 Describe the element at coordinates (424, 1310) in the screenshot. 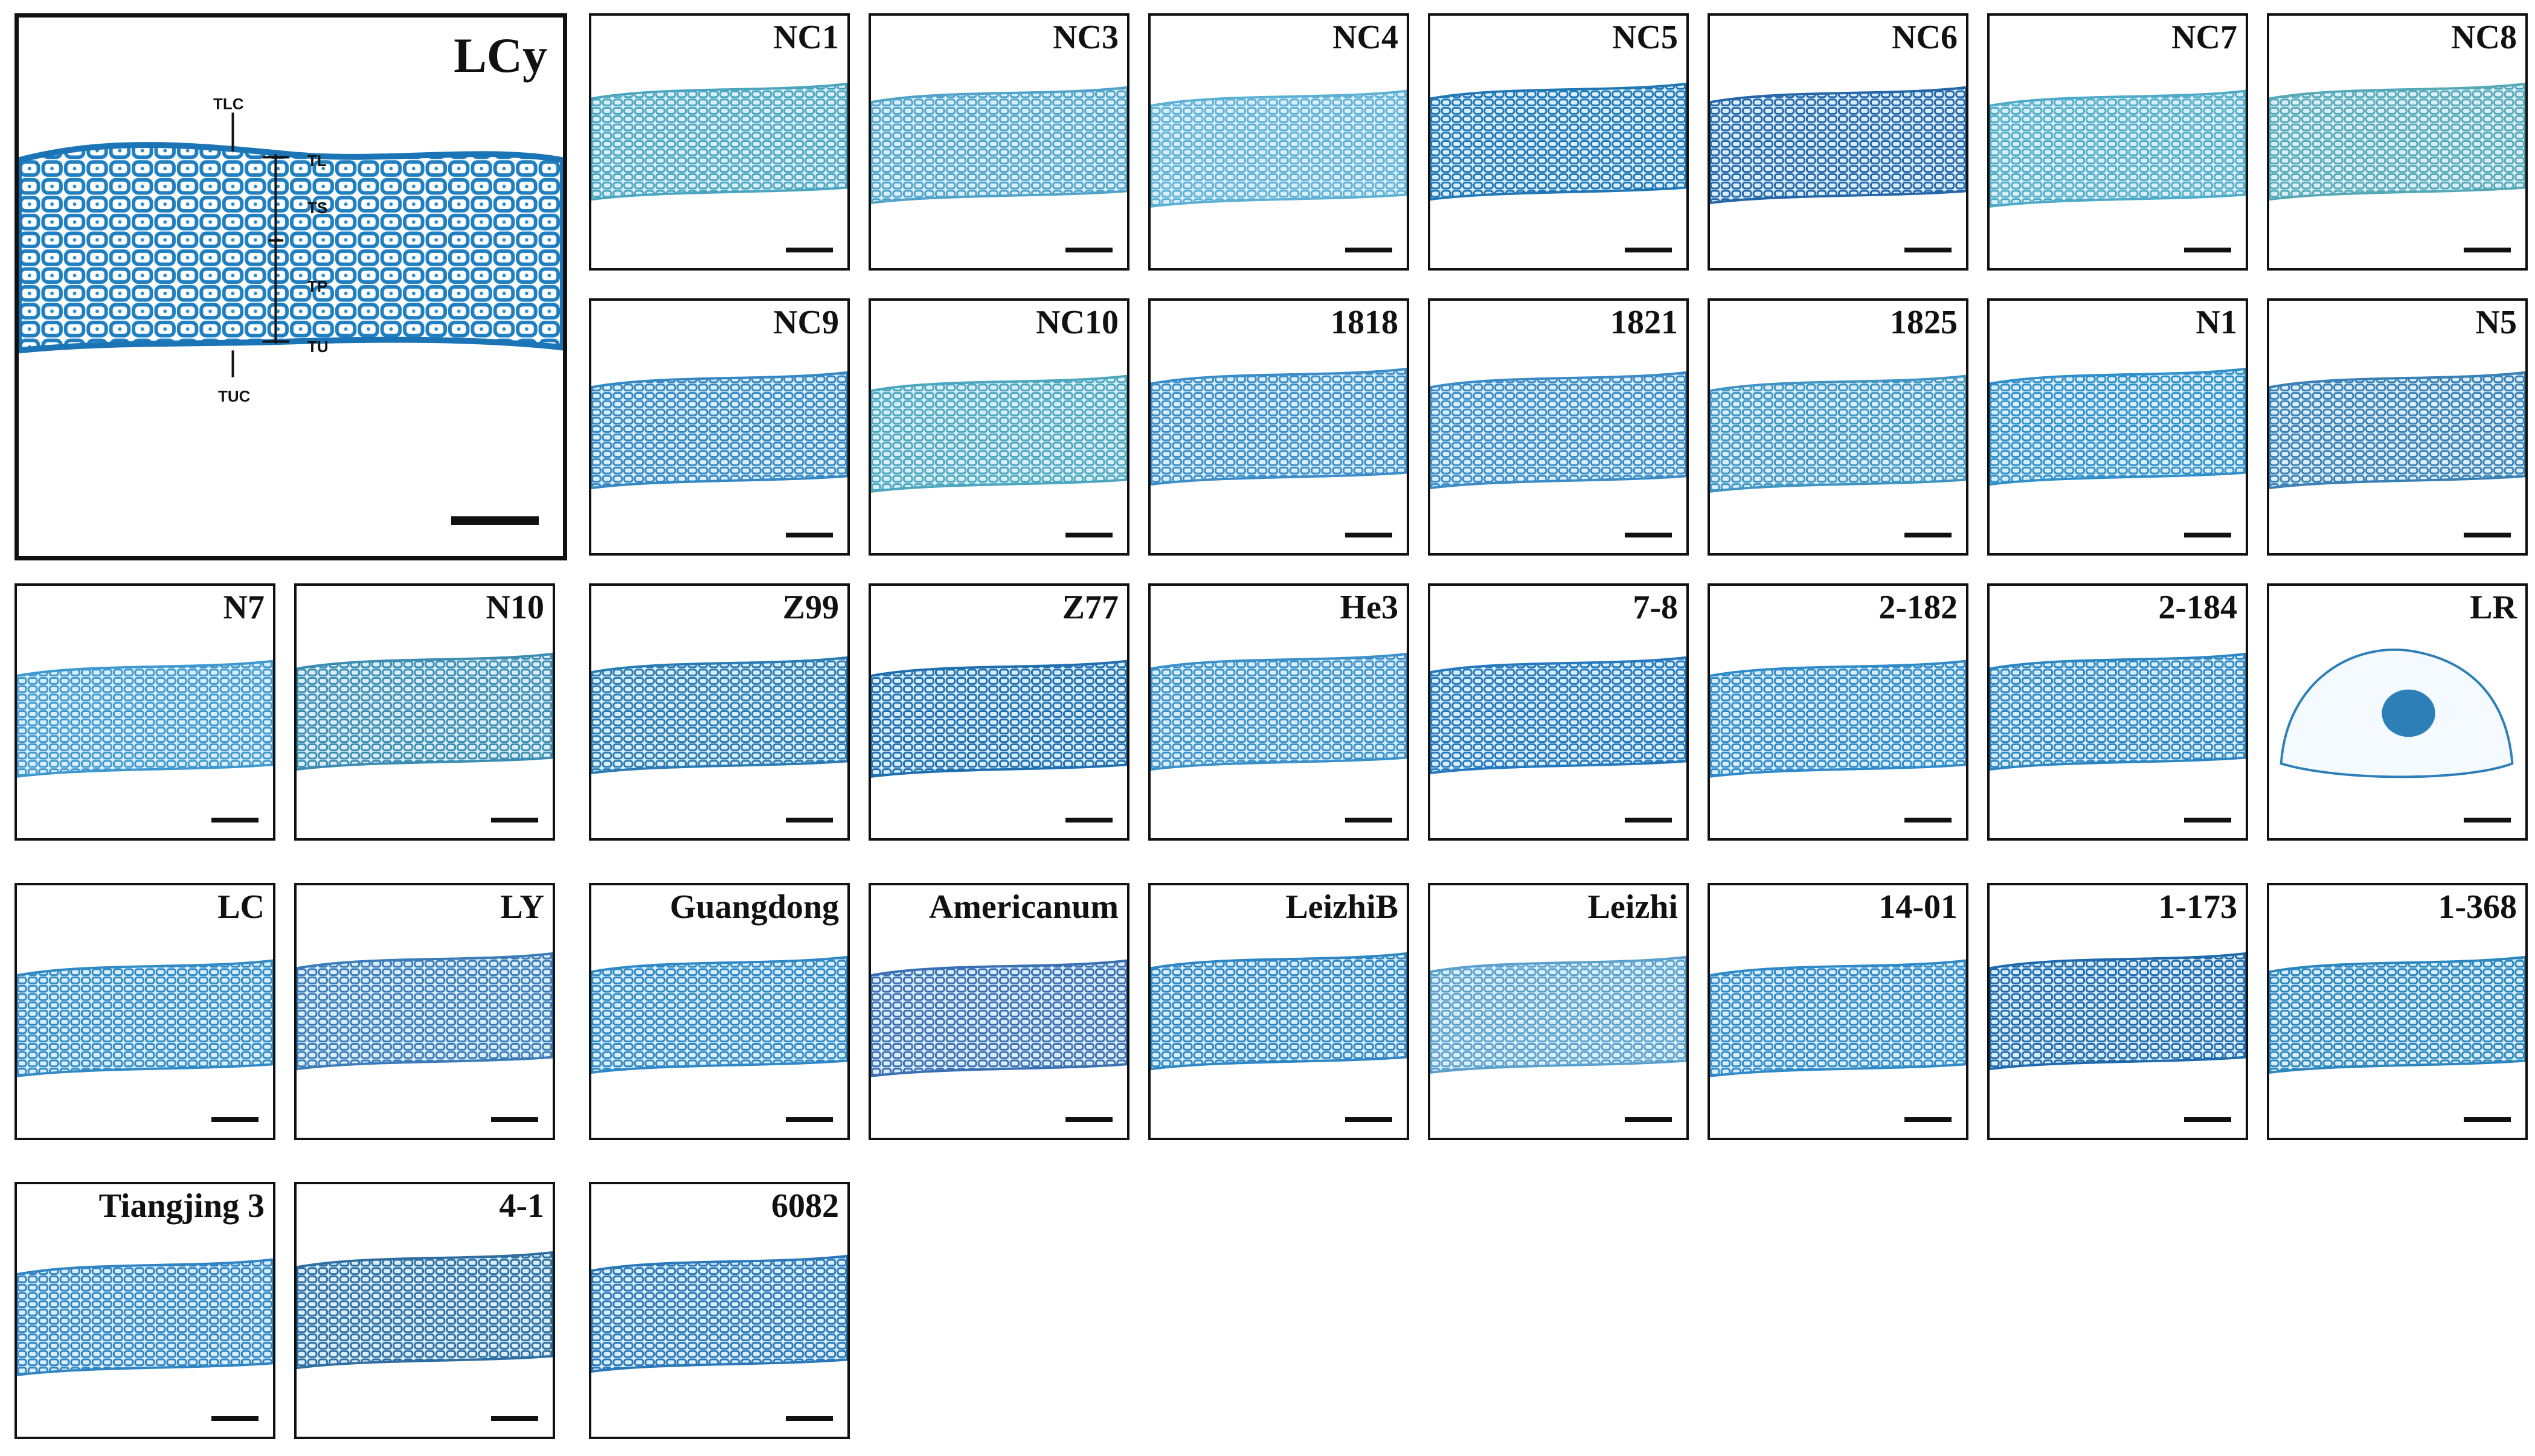

I see `panel-4-1: 4-1` at that location.